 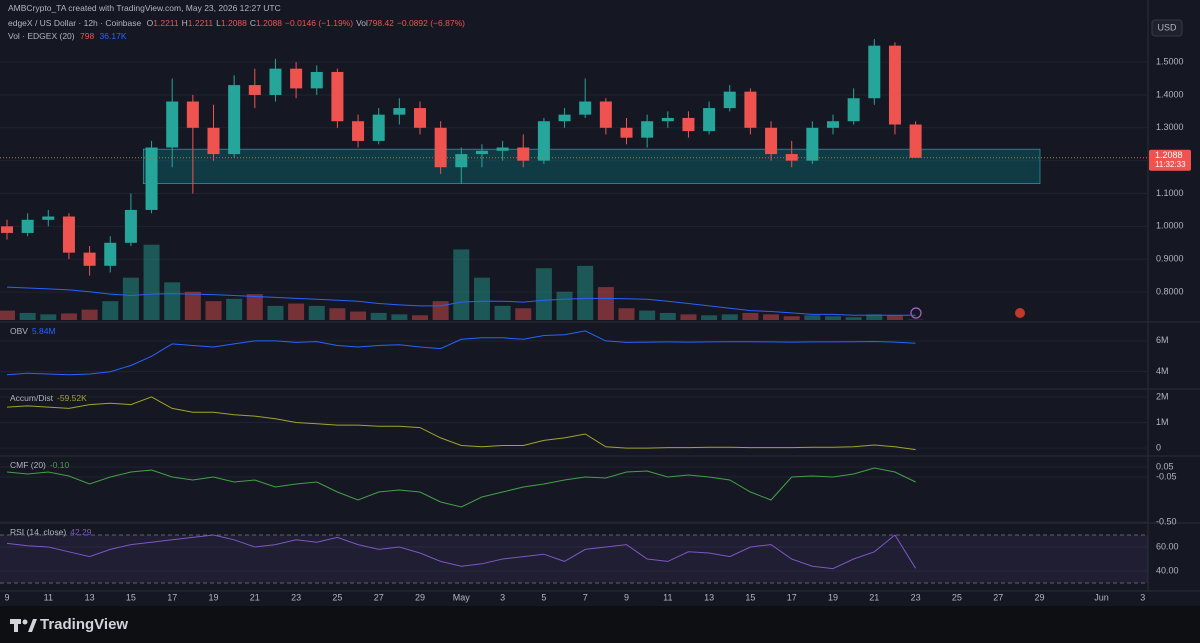 What do you see at coordinates (1162, 396) in the screenshot?
I see `y-tick-label: 2M` at bounding box center [1162, 396].